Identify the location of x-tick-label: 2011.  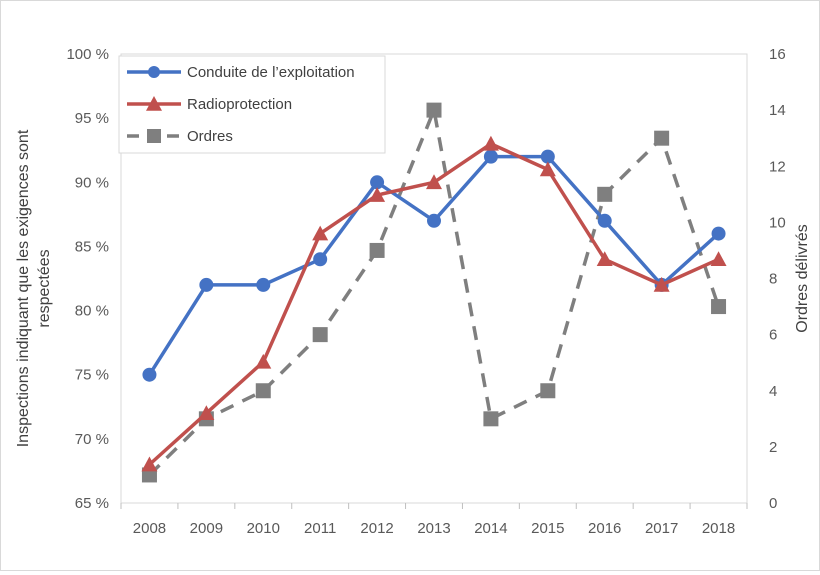
(320, 528).